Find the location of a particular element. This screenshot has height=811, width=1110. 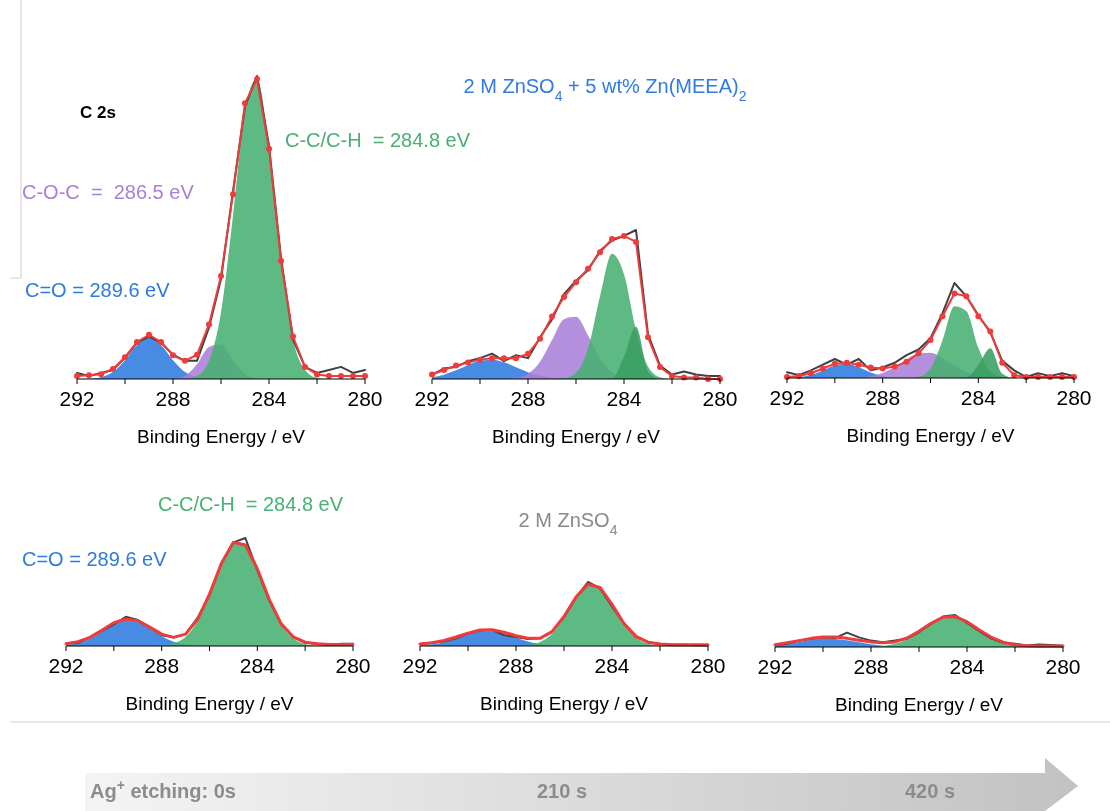

chart-title: 2 M ZnSO$_{4}$ is located at coordinates (568, 523).